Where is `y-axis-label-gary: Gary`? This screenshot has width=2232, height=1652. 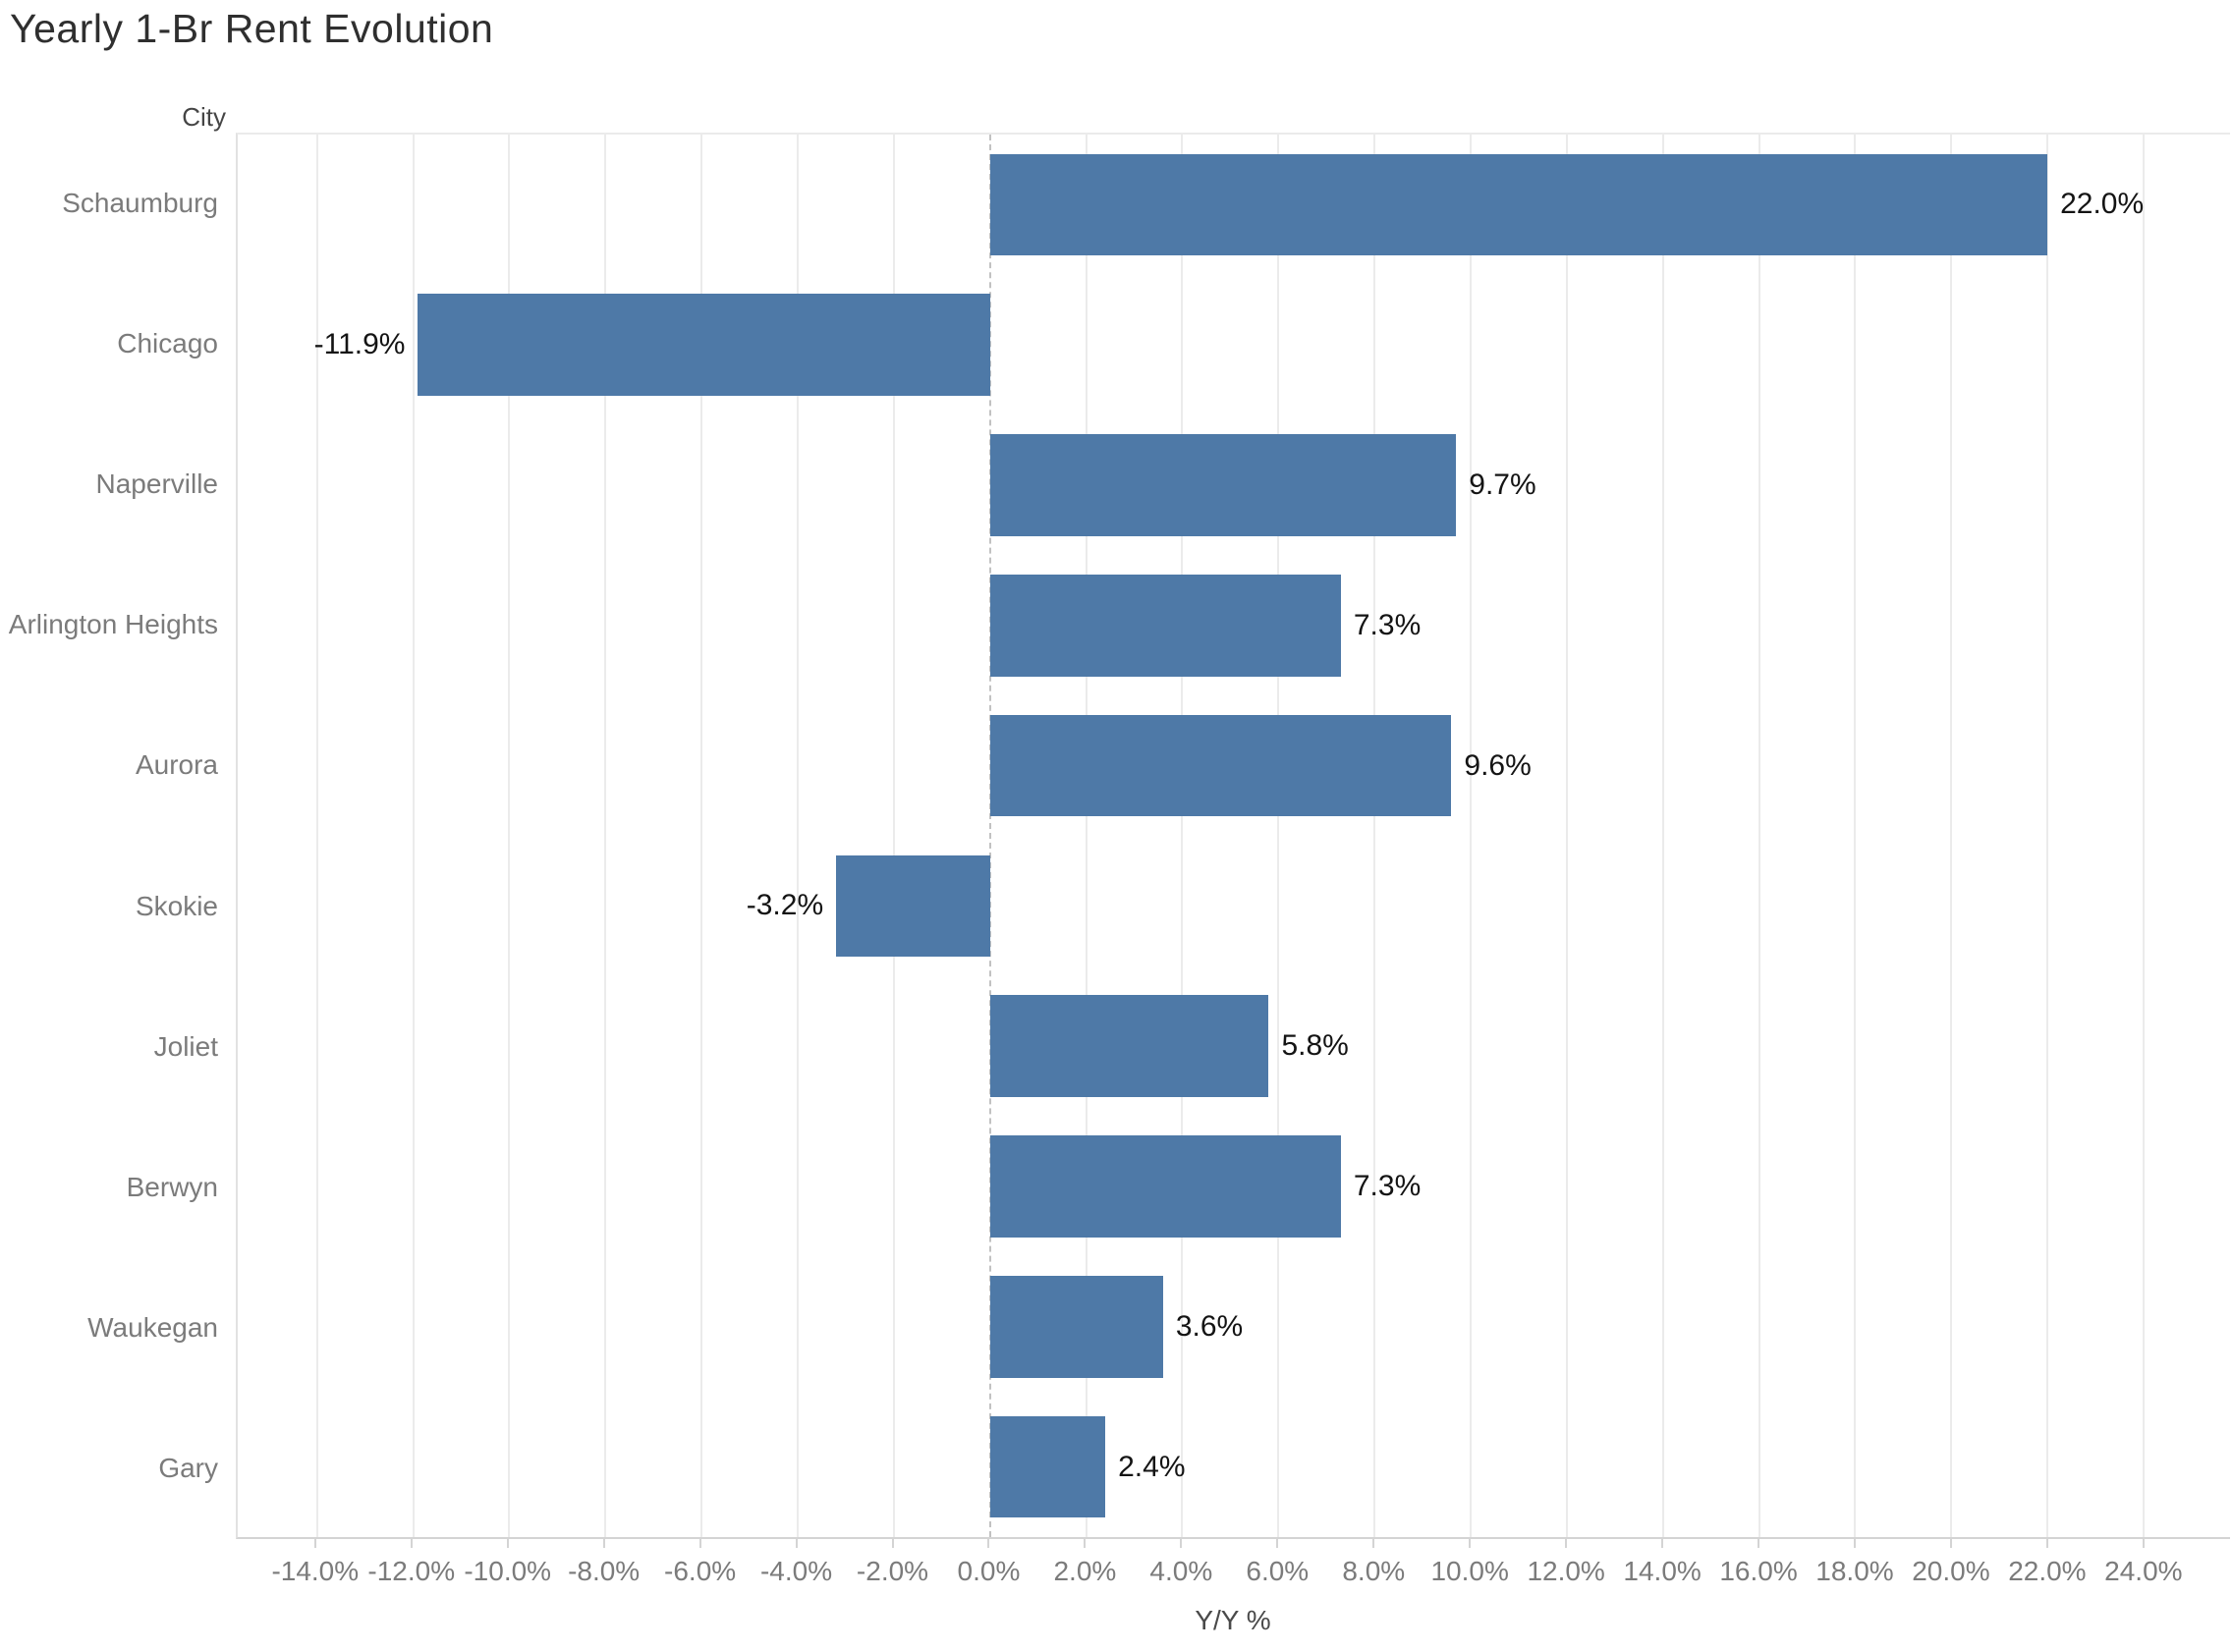 y-axis-label-gary: Gary is located at coordinates (188, 1468).